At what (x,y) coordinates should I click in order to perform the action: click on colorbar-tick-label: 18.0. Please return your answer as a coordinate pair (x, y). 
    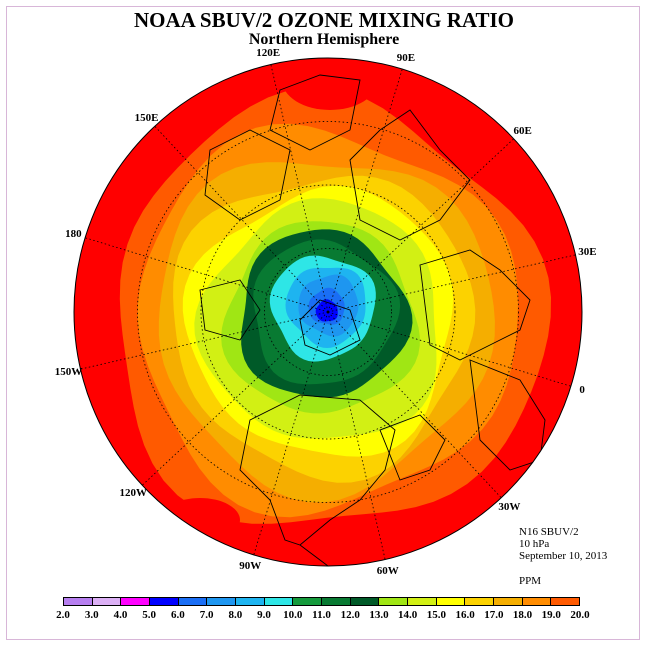
    Looking at the image, I should click on (522, 615).